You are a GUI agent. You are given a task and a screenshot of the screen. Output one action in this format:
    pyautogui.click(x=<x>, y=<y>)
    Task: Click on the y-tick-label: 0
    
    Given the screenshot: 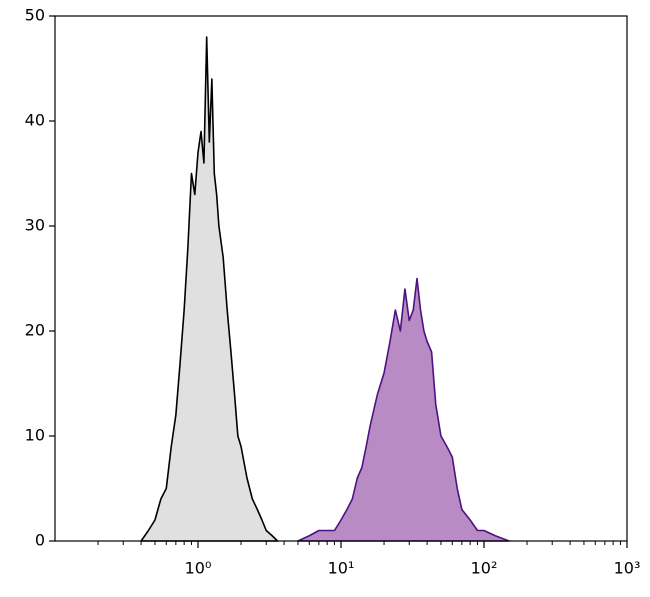 What is the action you would take?
    pyautogui.click(x=40, y=540)
    